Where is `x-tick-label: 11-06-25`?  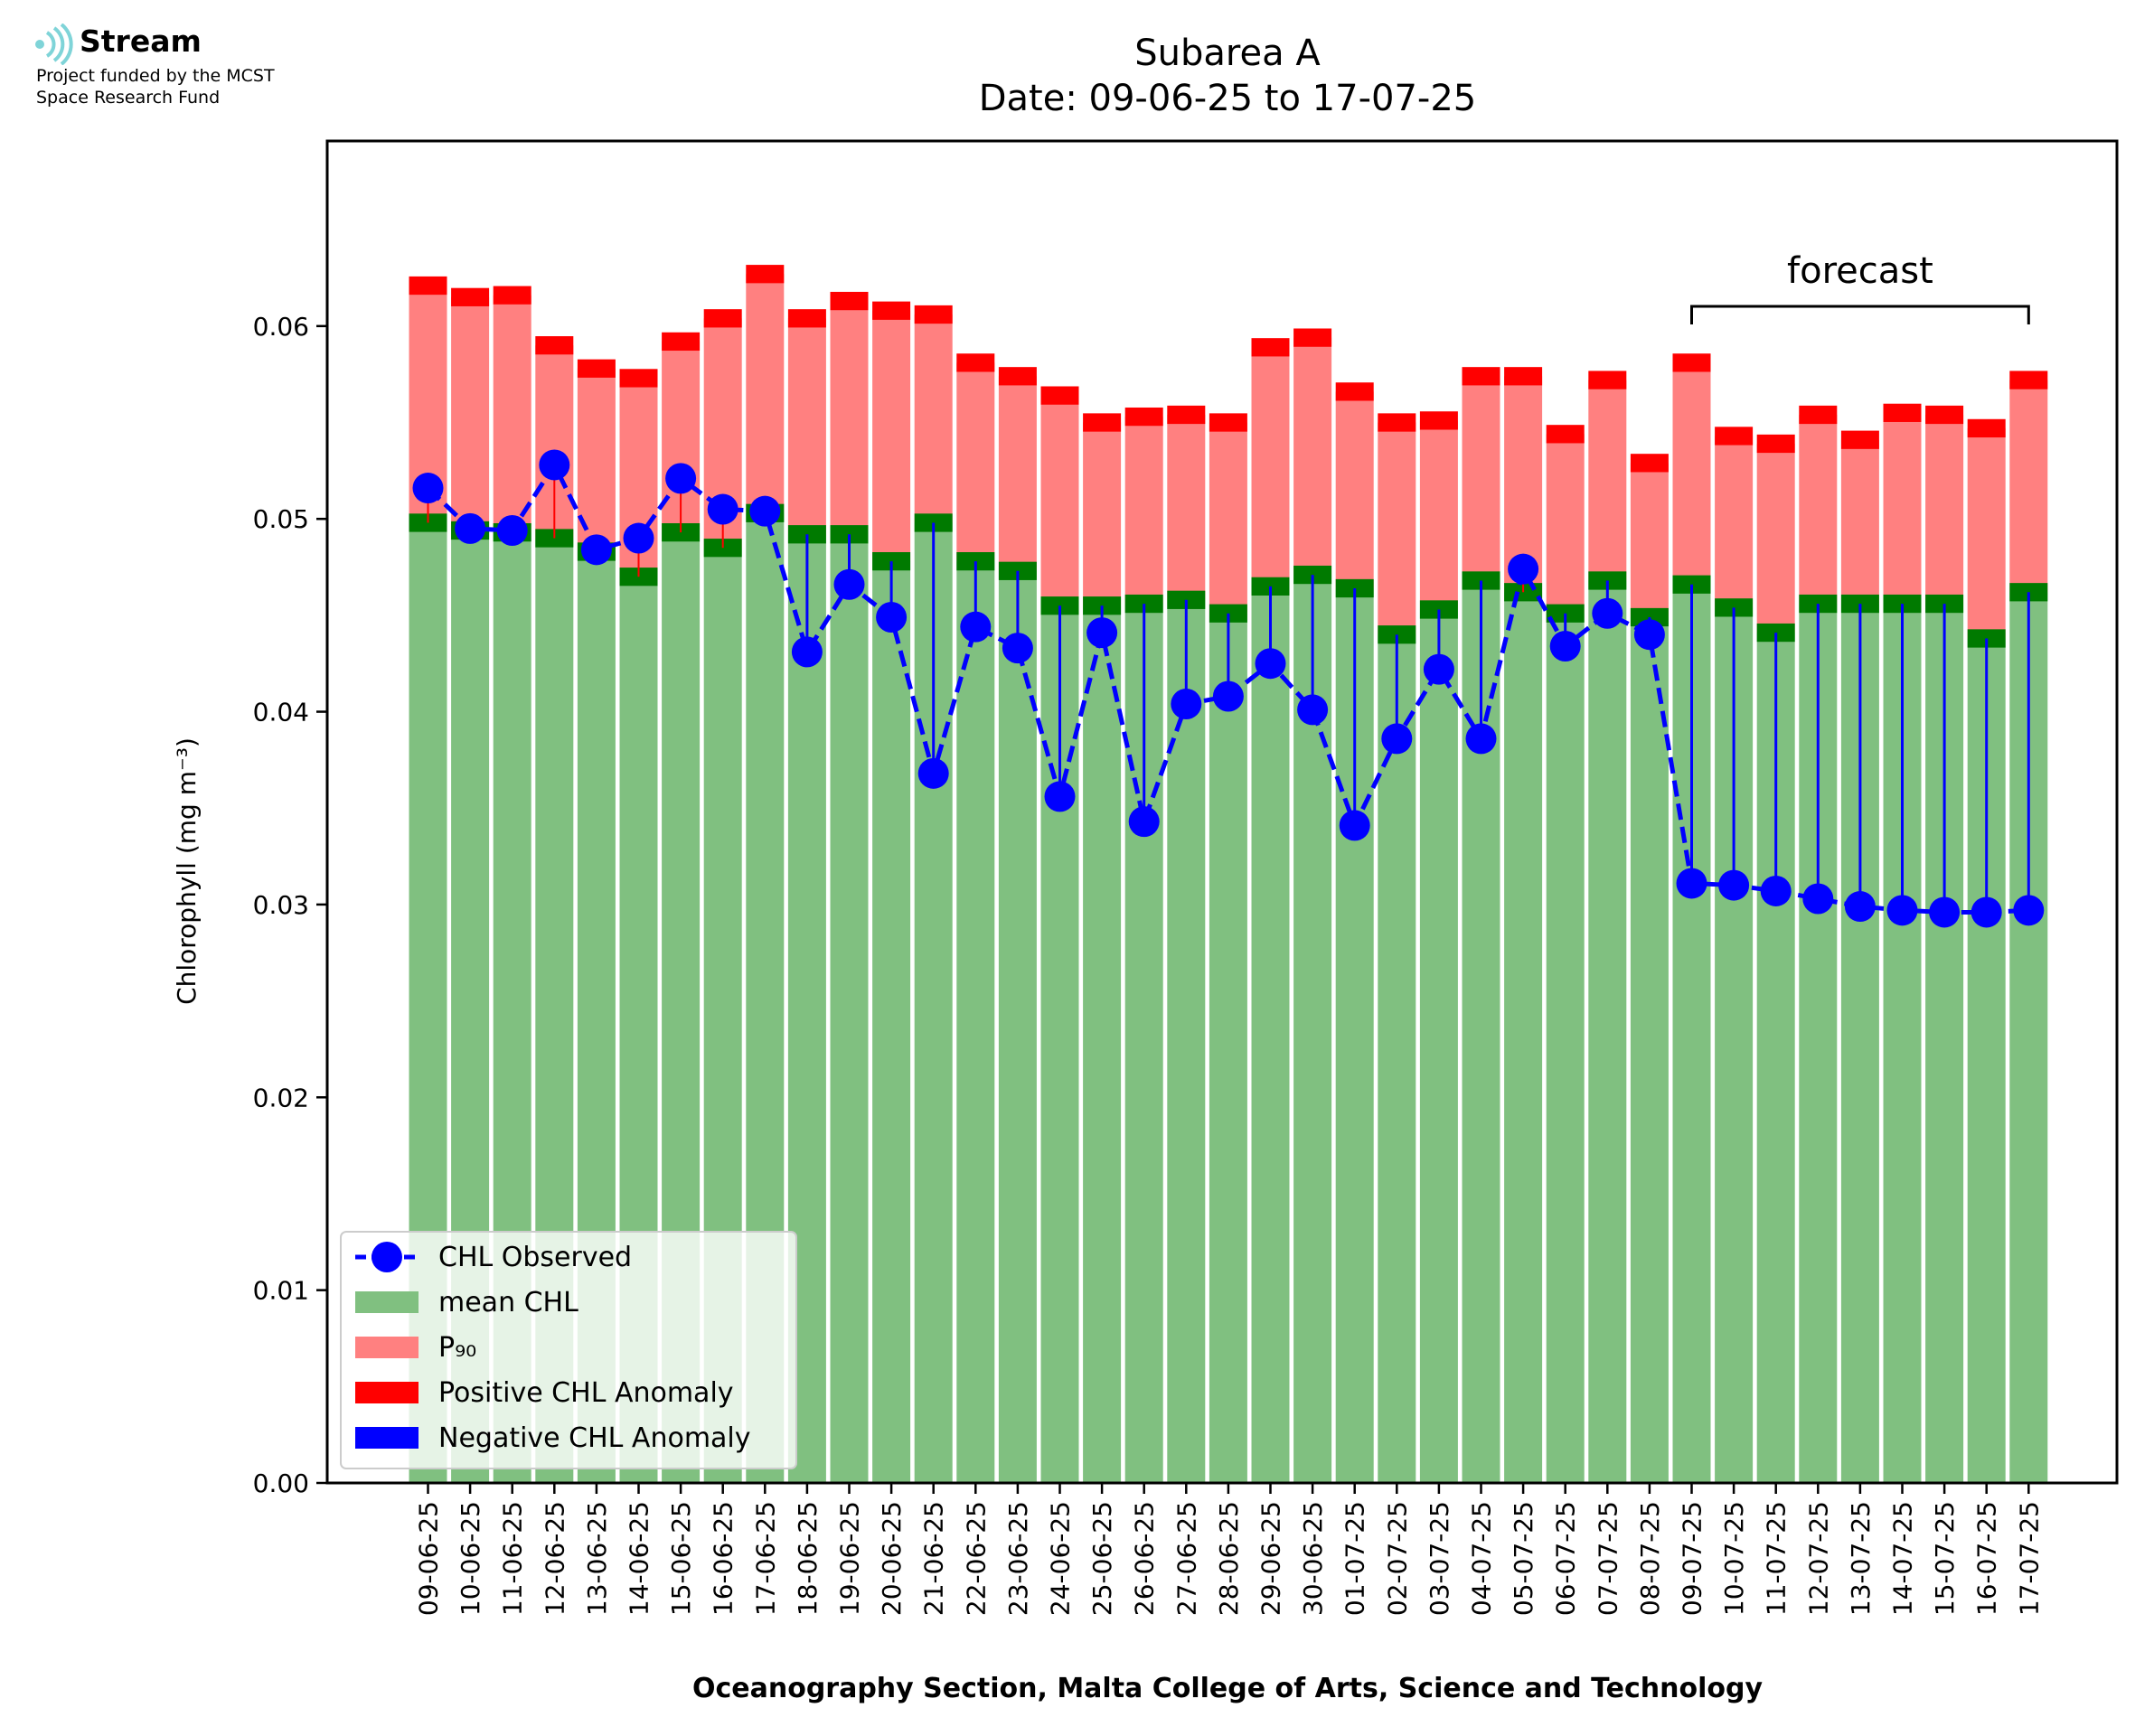
x-tick-label: 11-06-25 is located at coordinates (513, 1558).